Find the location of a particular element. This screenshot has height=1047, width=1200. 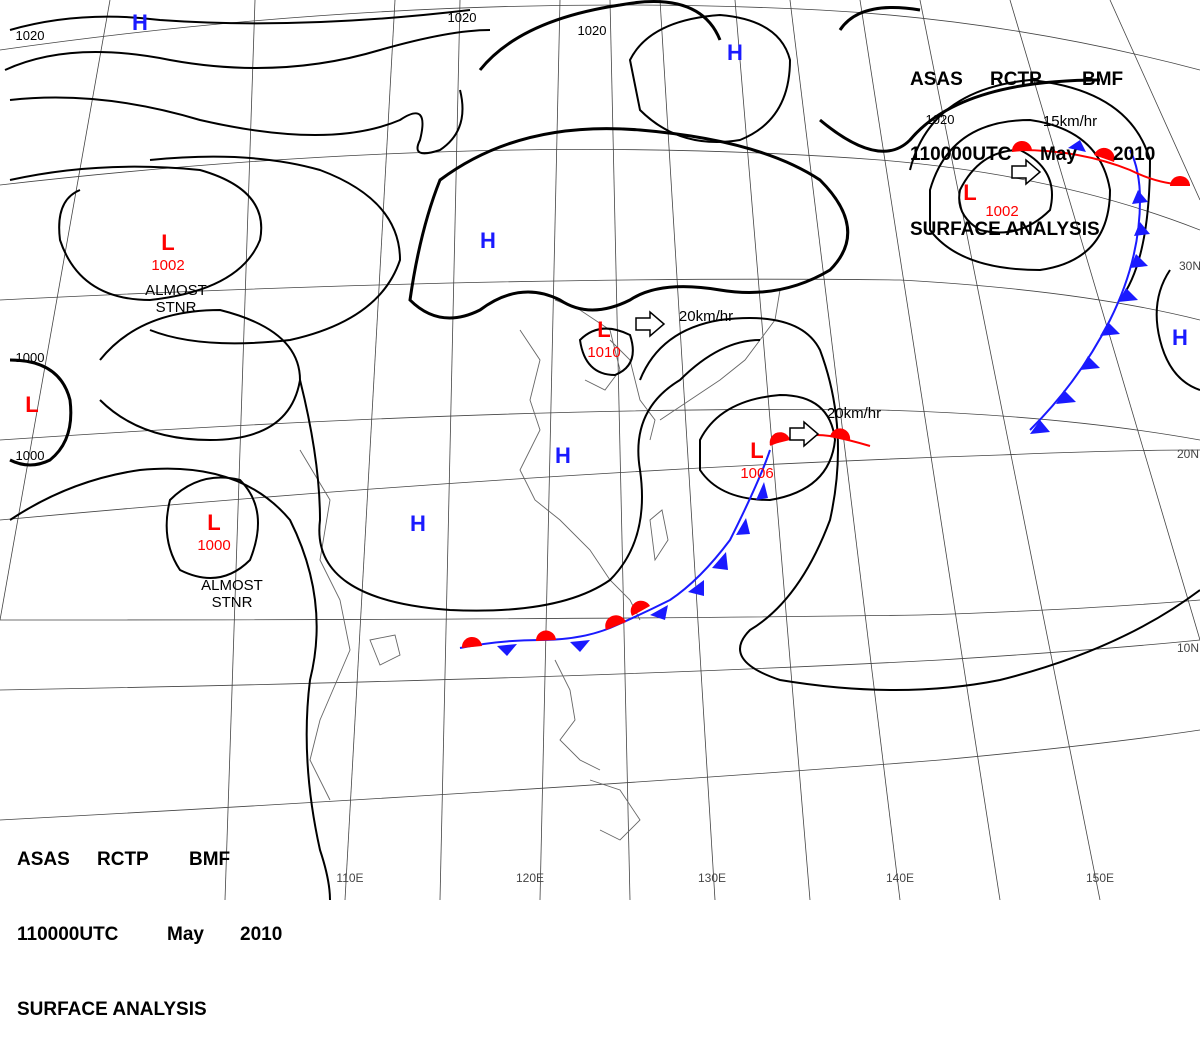

isobar-big-south is located at coordinates (170, 683).